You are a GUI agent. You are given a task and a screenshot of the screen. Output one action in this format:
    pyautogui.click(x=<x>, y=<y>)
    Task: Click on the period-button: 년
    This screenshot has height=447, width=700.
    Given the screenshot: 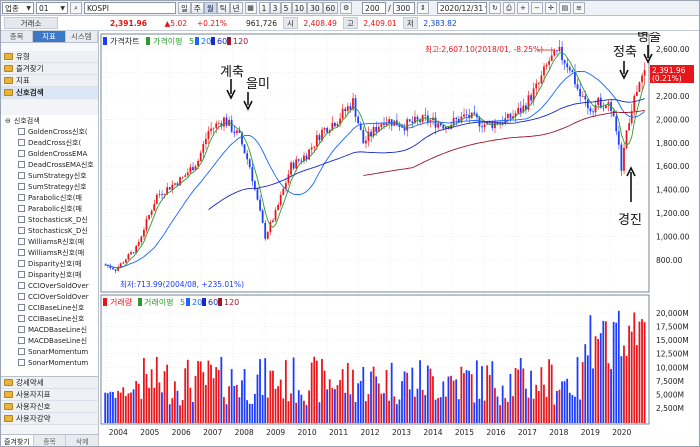 What is the action you would take?
    pyautogui.click(x=236, y=8)
    